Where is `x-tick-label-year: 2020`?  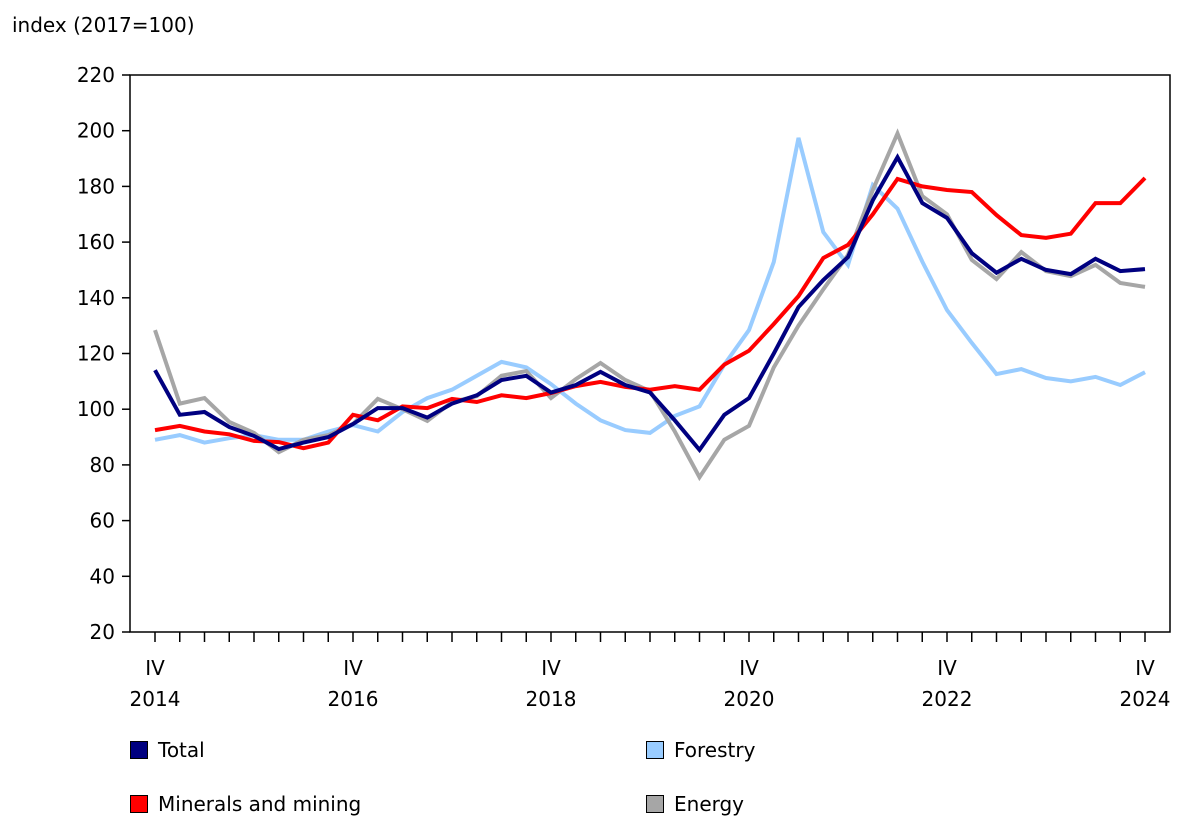 x-tick-label-year: 2020 is located at coordinates (749, 699).